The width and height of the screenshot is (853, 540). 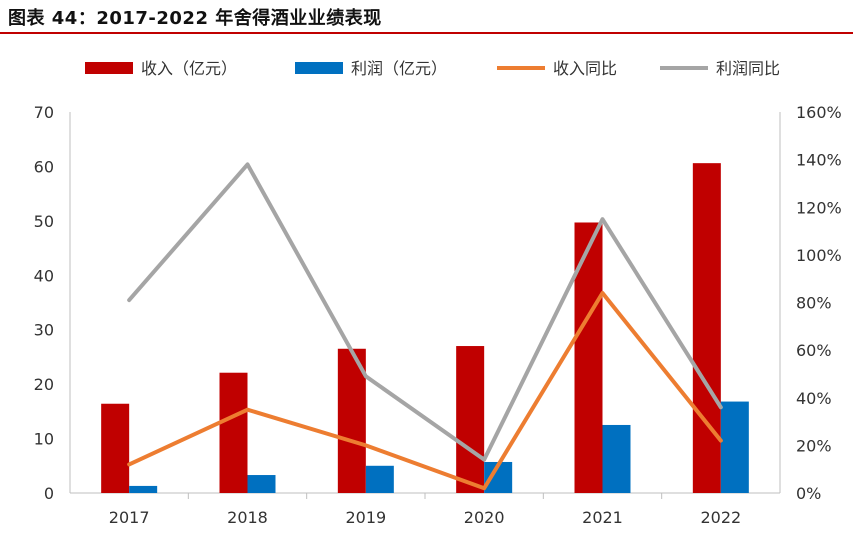 I want to click on y-right-tick-label: 160%, so click(x=819, y=112).